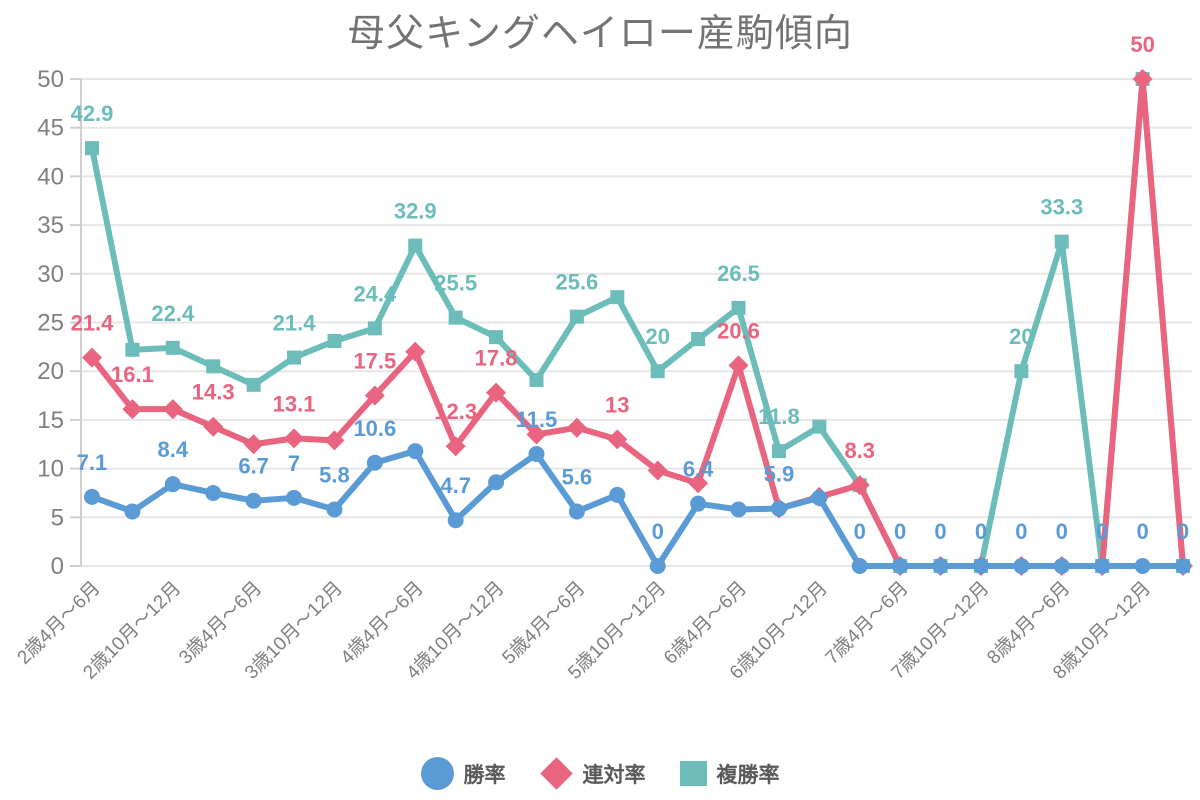  Describe the element at coordinates (59, 623) in the screenshot. I see `x-tick-label: 2歳4月～6月` at that location.